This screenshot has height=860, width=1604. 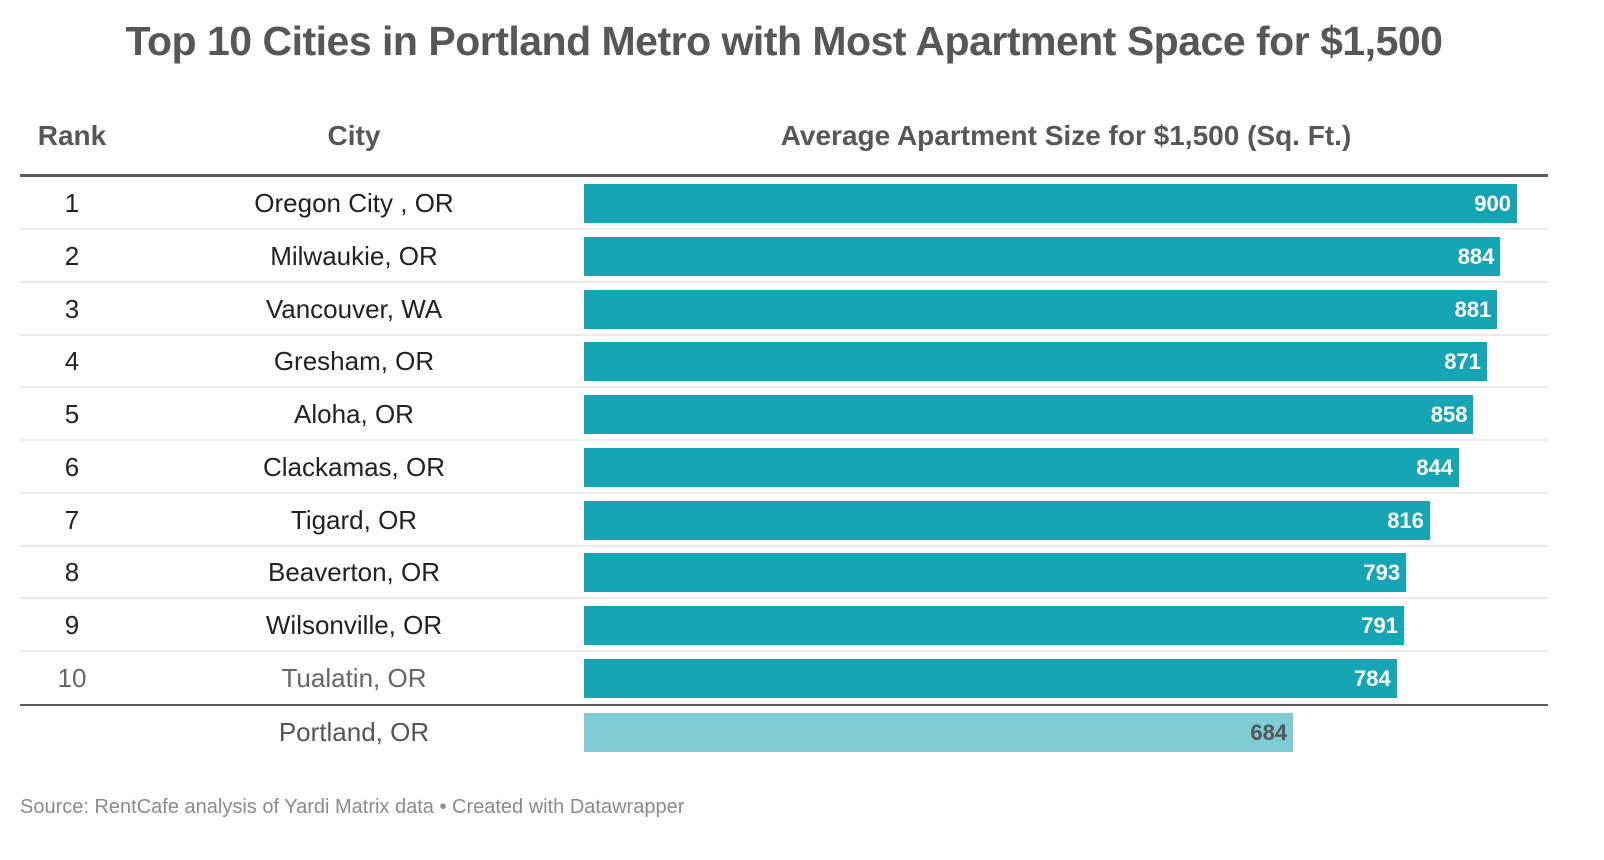 What do you see at coordinates (354, 519) in the screenshot?
I see `city-cell: Tigard, OR` at bounding box center [354, 519].